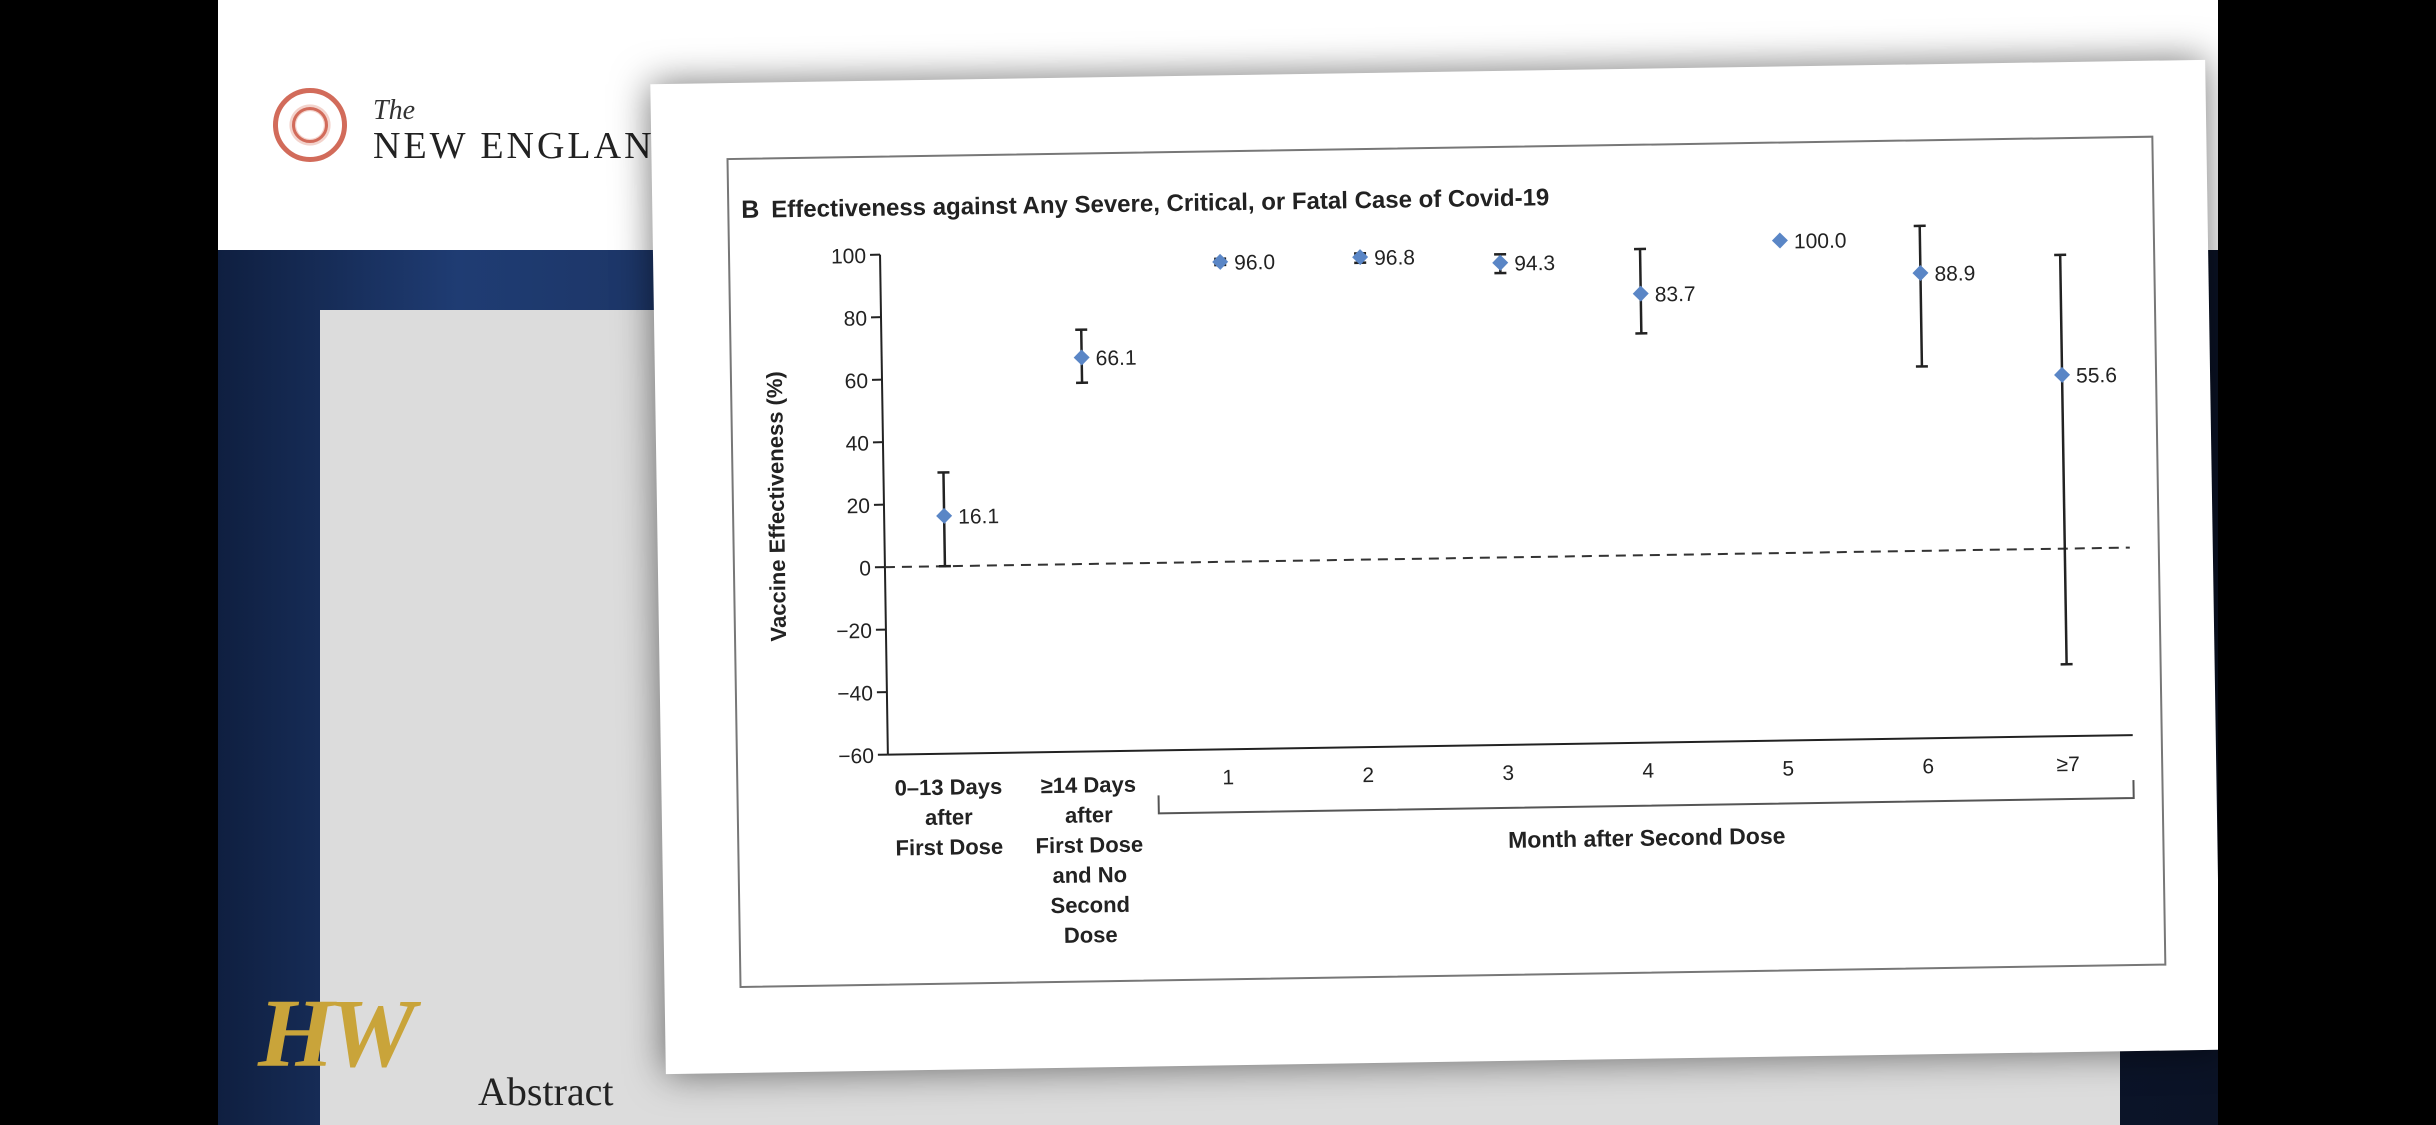 The width and height of the screenshot is (2436, 1125). What do you see at coordinates (1534, 264) in the screenshot?
I see `data-value-label: 94.3` at bounding box center [1534, 264].